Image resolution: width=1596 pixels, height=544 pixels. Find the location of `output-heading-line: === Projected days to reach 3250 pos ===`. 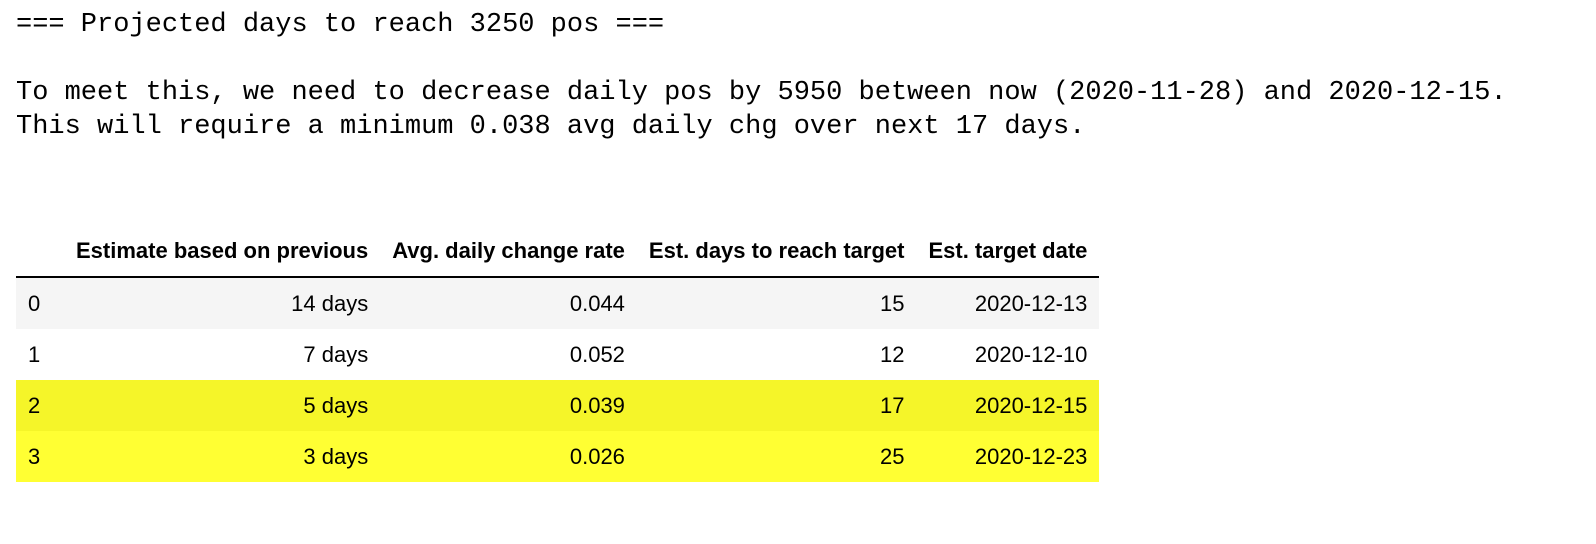

output-heading-line: === Projected days to reach 3250 pos === is located at coordinates (340, 25).